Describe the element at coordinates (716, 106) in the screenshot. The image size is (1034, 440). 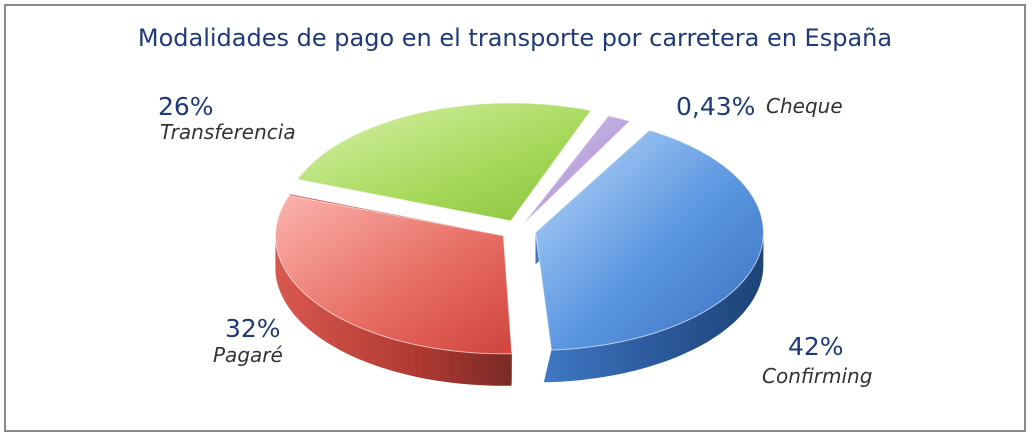
I see `slice-label-cheque-pct: 0,43%` at that location.